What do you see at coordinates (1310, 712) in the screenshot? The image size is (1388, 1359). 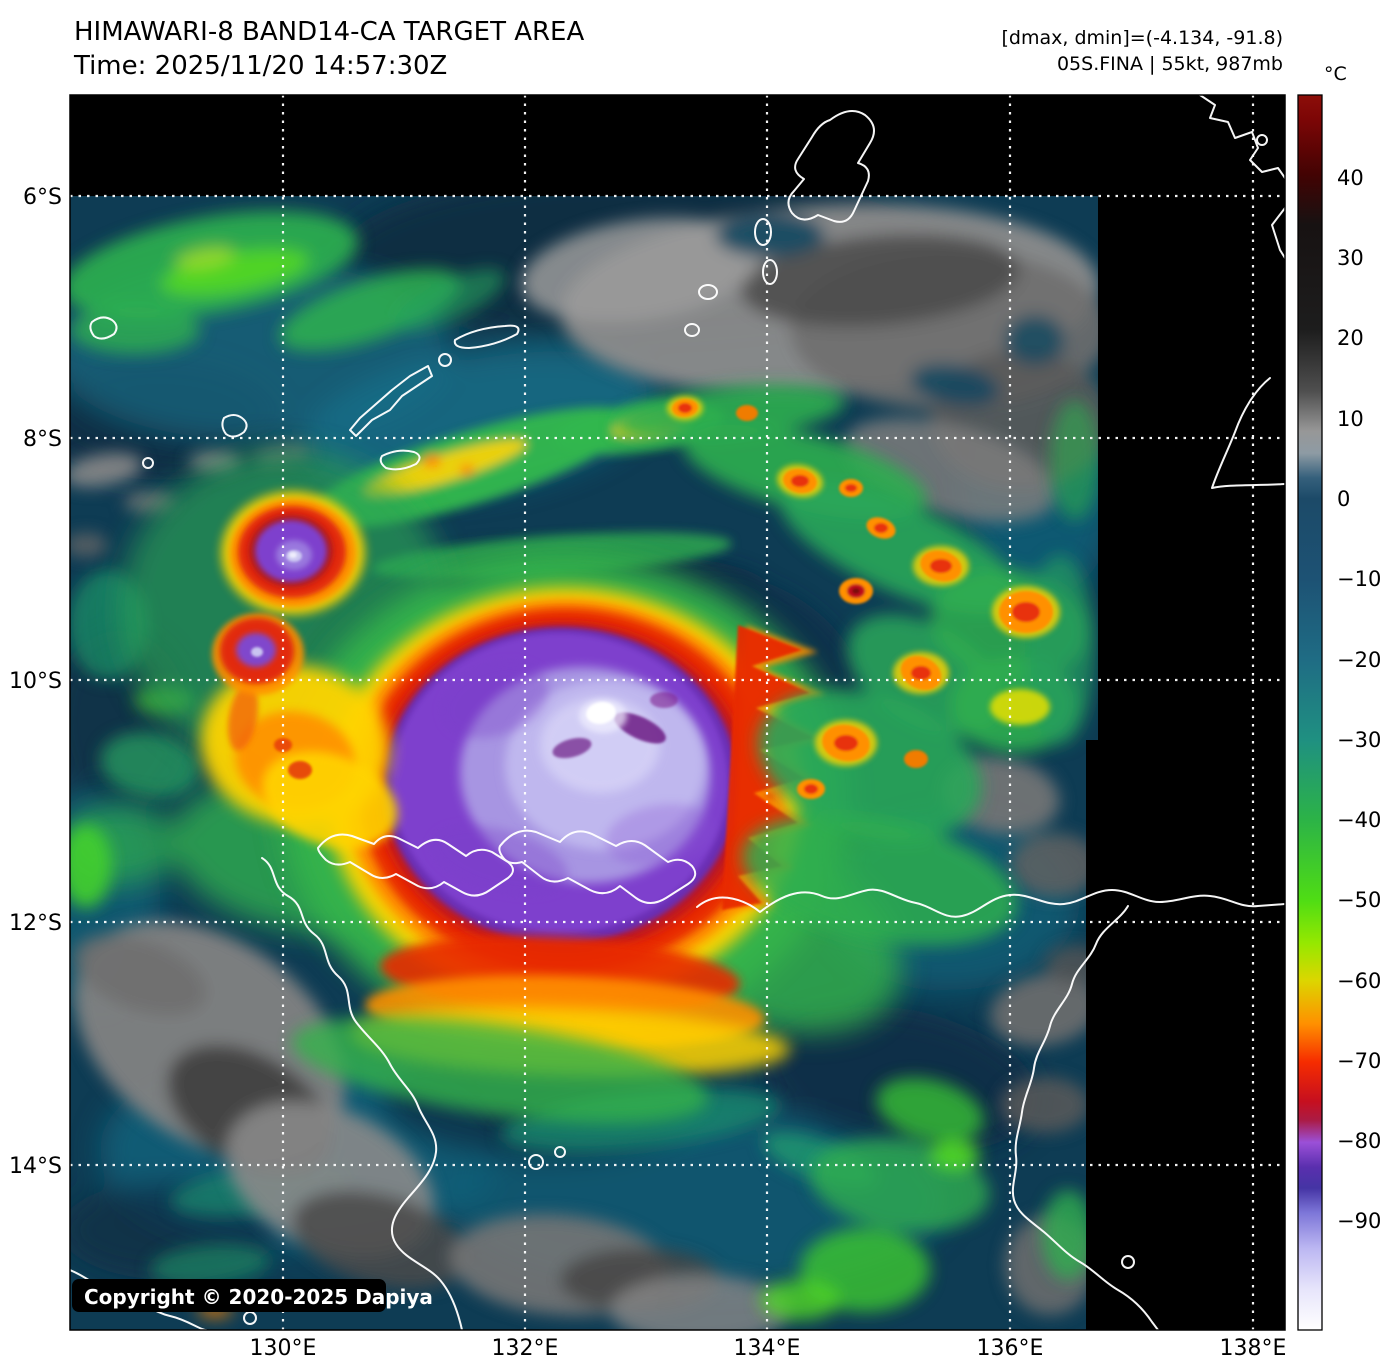 I see `colorbar-gradient` at bounding box center [1310, 712].